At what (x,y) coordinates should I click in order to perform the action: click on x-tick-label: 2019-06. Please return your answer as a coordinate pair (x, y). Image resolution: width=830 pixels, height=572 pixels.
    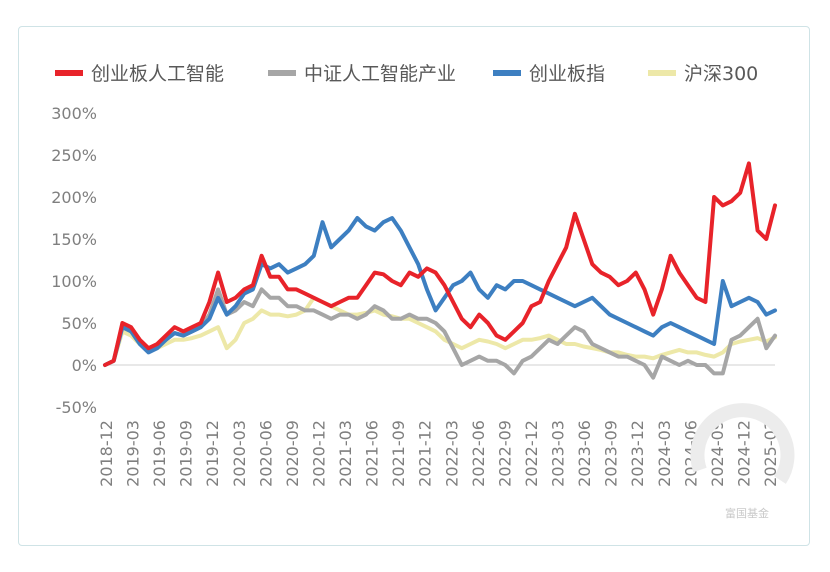
    Looking at the image, I should click on (159, 453).